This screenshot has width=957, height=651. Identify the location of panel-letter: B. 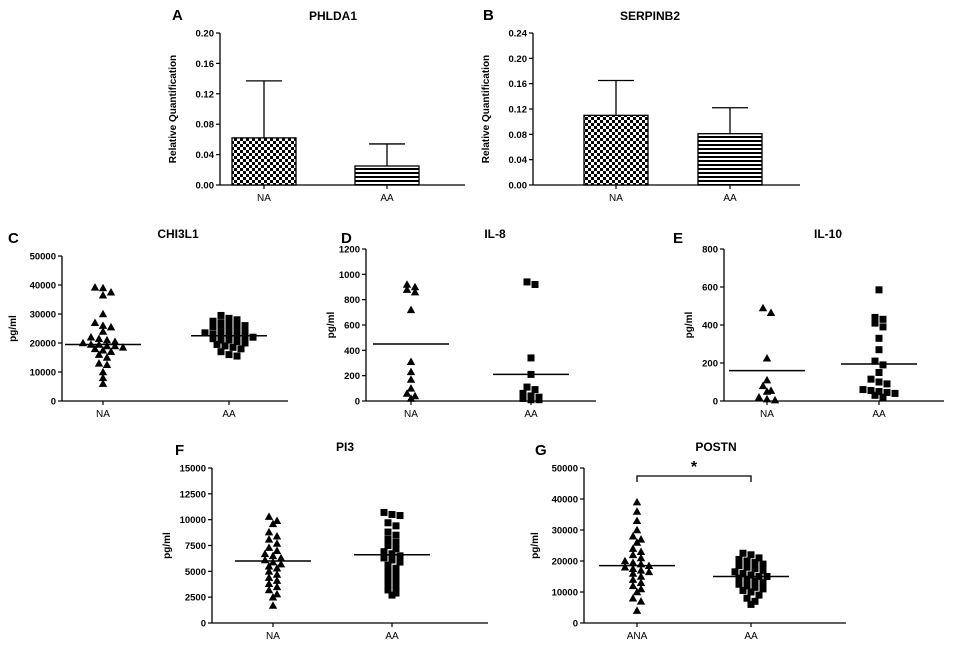
(488, 15).